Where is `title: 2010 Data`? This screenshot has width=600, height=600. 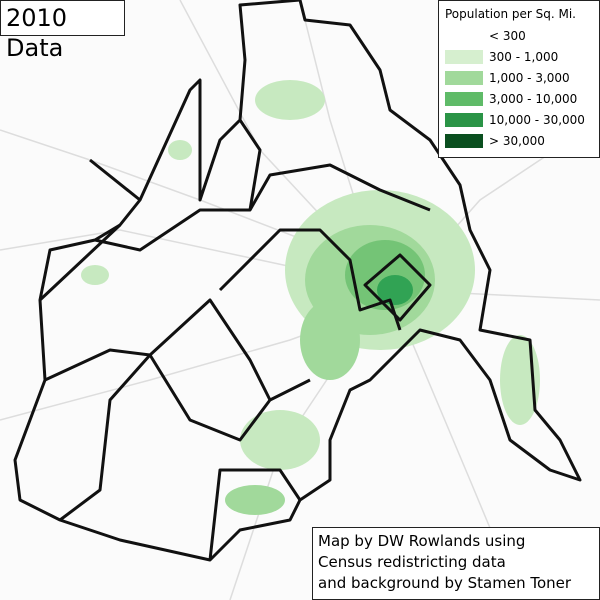 title: 2010 Data is located at coordinates (62, 31).